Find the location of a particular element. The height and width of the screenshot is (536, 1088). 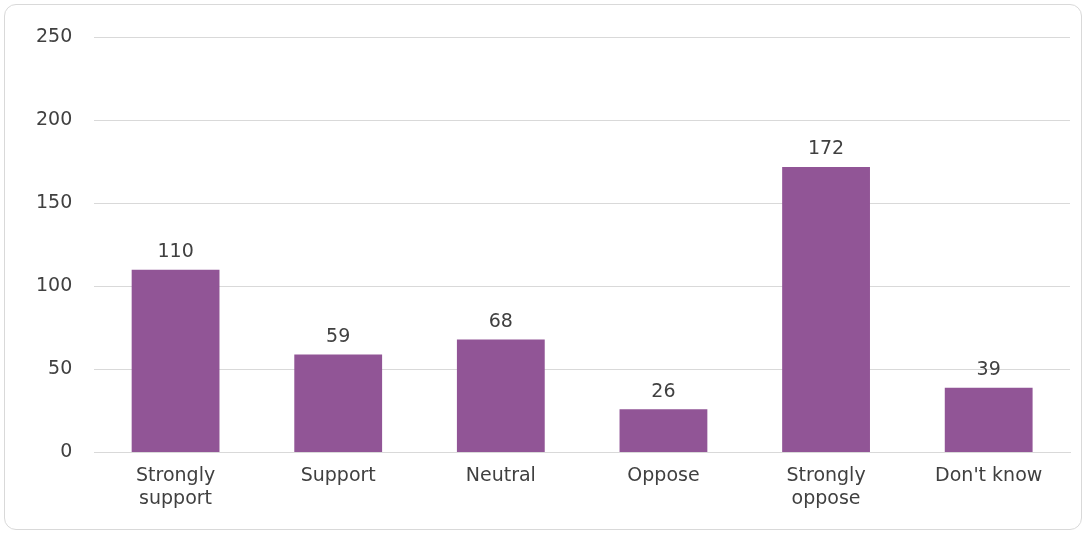

x-tick-label: Strongly support is located at coordinates (176, 485).